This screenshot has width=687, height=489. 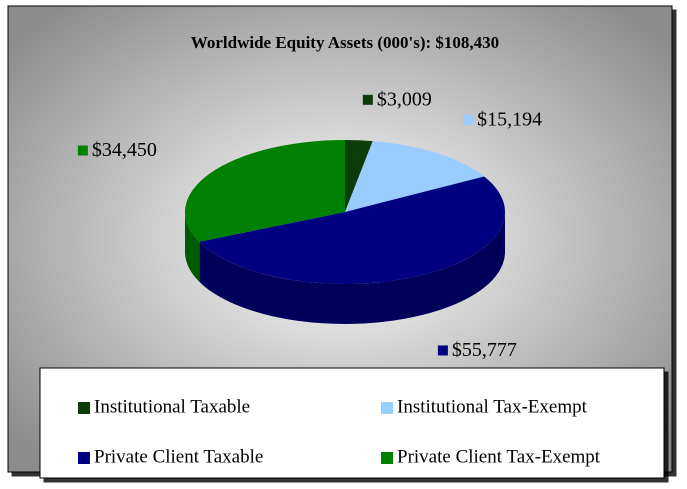 What do you see at coordinates (172, 406) in the screenshot?
I see `legend-label: Institutional Taxable` at bounding box center [172, 406].